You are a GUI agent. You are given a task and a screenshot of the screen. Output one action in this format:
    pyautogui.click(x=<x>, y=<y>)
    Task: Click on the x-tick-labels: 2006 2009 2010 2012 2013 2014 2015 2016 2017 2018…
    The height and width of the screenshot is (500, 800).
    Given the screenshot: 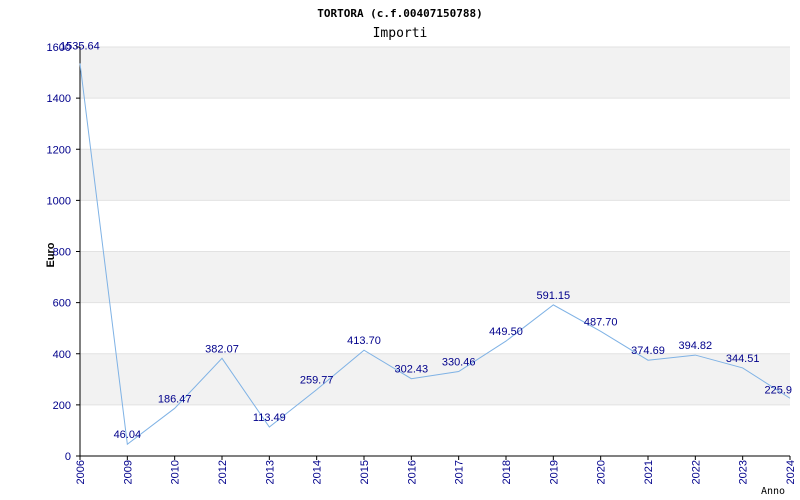 What is the action you would take?
    pyautogui.click(x=436, y=470)
    